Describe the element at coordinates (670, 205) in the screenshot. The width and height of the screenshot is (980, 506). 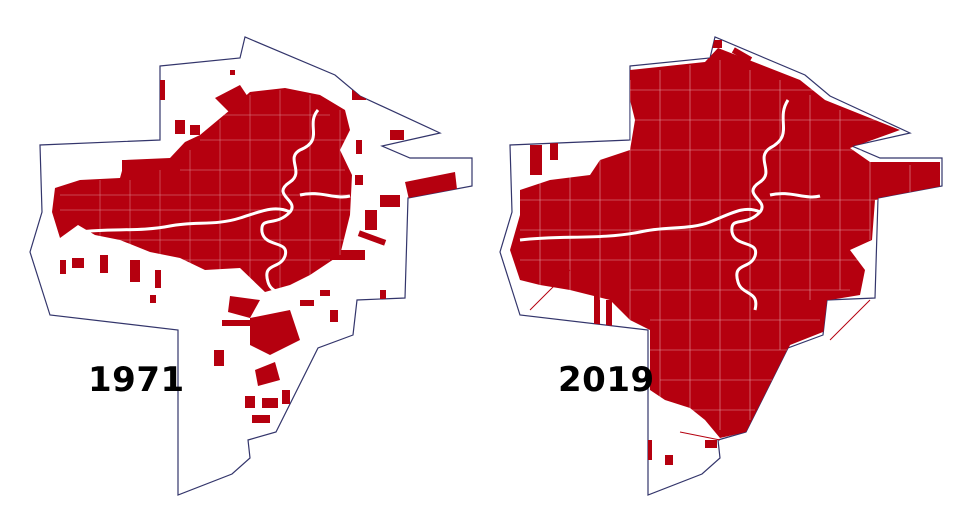
I see `river` at that location.